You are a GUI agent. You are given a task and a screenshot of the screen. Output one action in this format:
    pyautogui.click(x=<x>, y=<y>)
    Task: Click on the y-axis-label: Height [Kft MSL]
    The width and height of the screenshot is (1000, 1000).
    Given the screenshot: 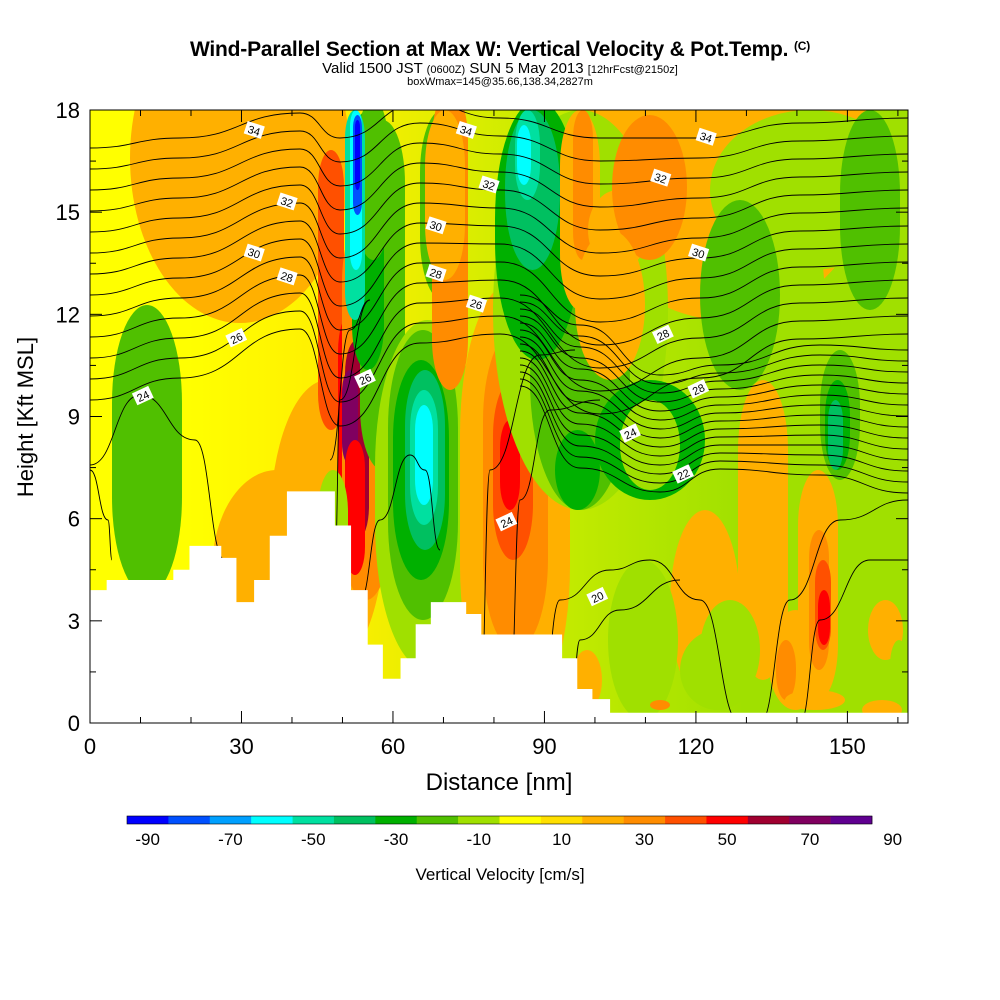 What is the action you would take?
    pyautogui.click(x=25, y=417)
    